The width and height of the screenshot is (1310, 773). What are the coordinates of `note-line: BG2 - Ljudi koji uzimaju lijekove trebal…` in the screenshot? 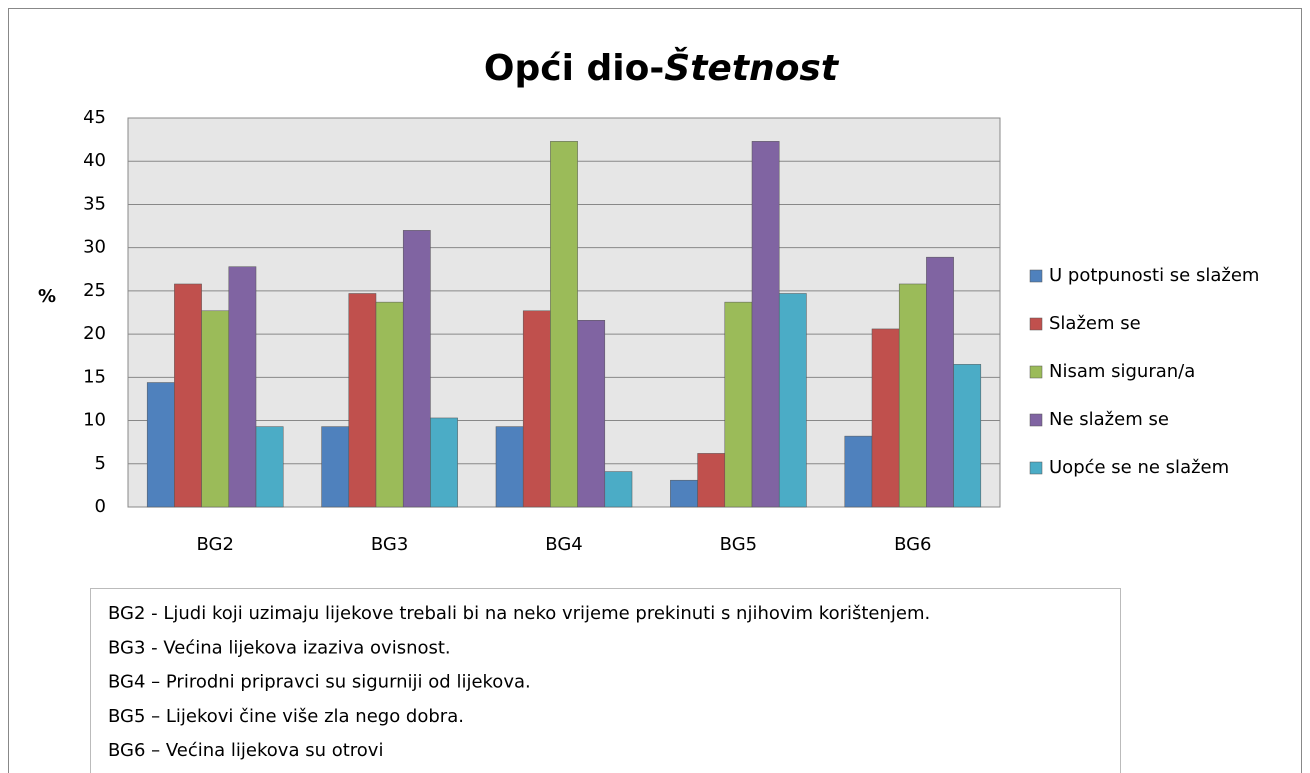 It's located at (519, 613).